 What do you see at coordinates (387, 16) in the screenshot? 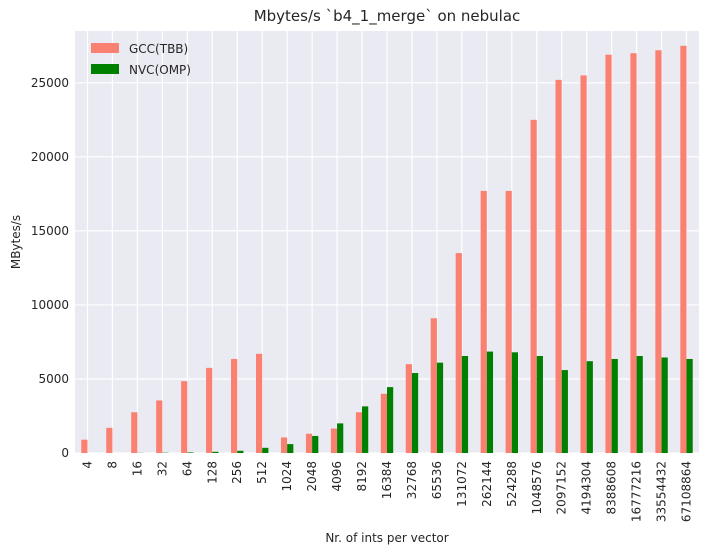
I see `chart-title: Mbytes/s `b4_1_merge` on nebulac` at bounding box center [387, 16].